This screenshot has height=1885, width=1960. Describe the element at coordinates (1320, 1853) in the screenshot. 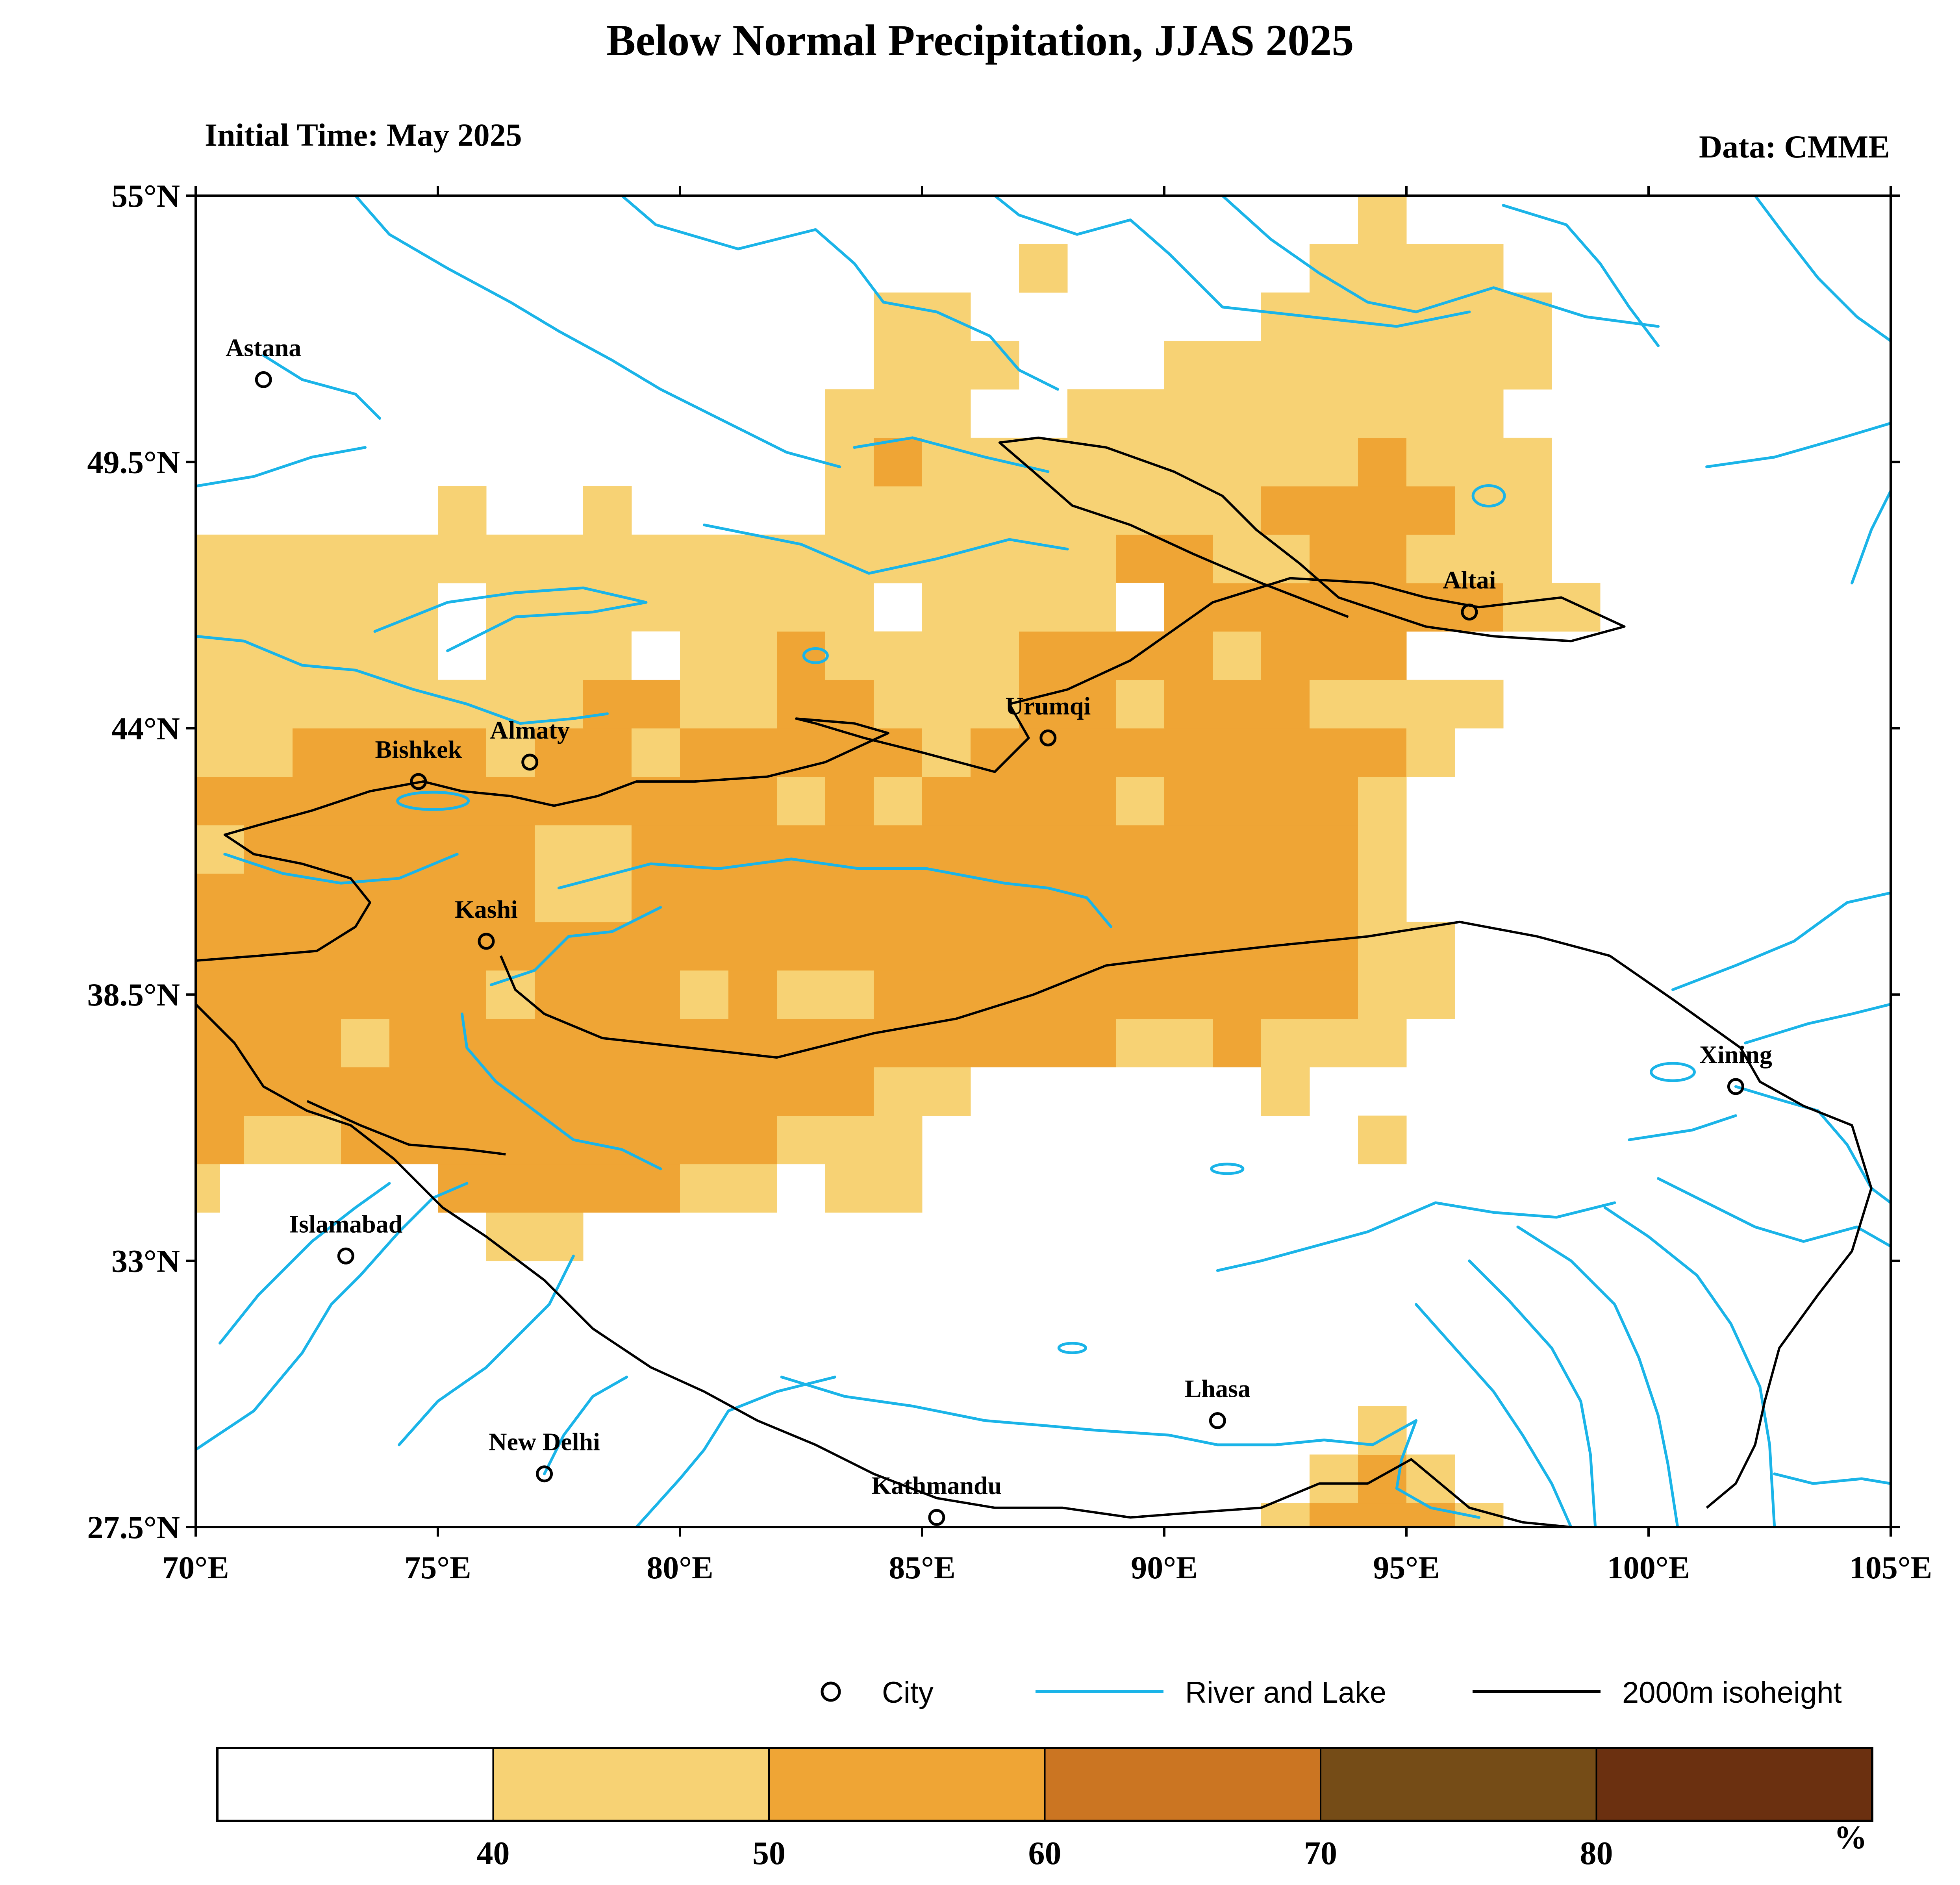

I see `colorbar-tick-label: 70` at that location.